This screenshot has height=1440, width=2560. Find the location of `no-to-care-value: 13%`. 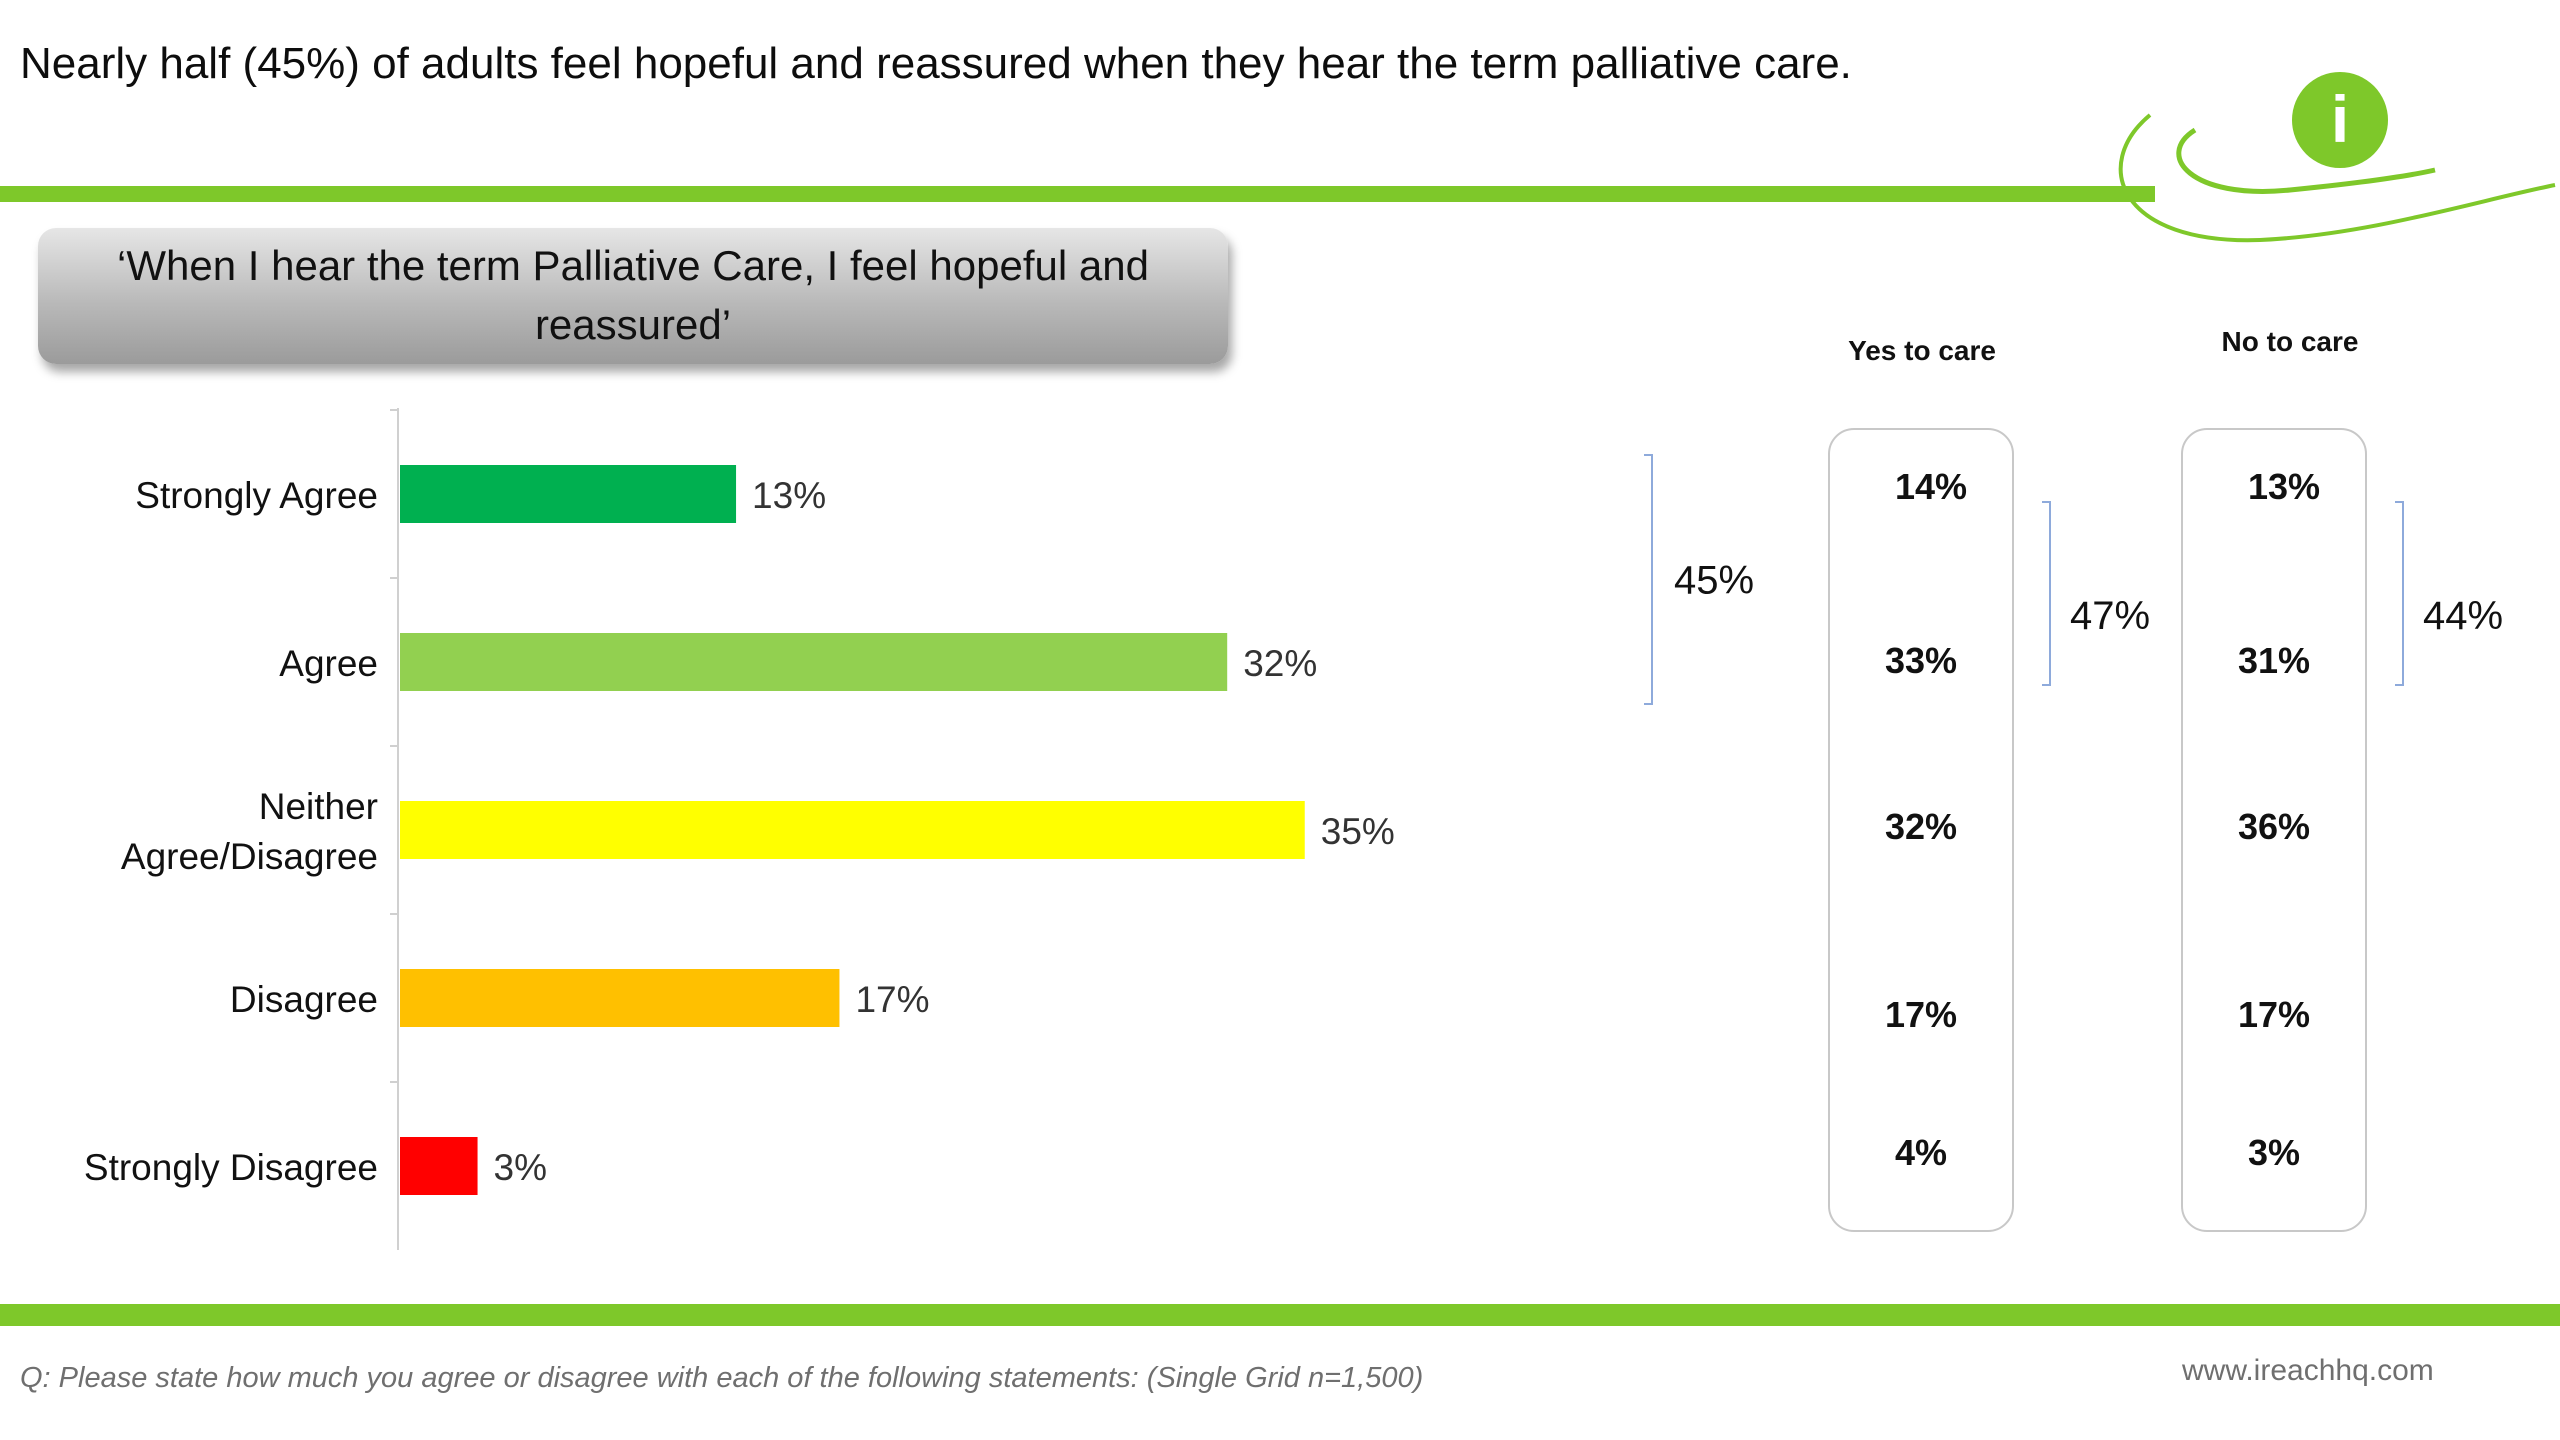

no-to-care-value: 13% is located at coordinates (2284, 486).